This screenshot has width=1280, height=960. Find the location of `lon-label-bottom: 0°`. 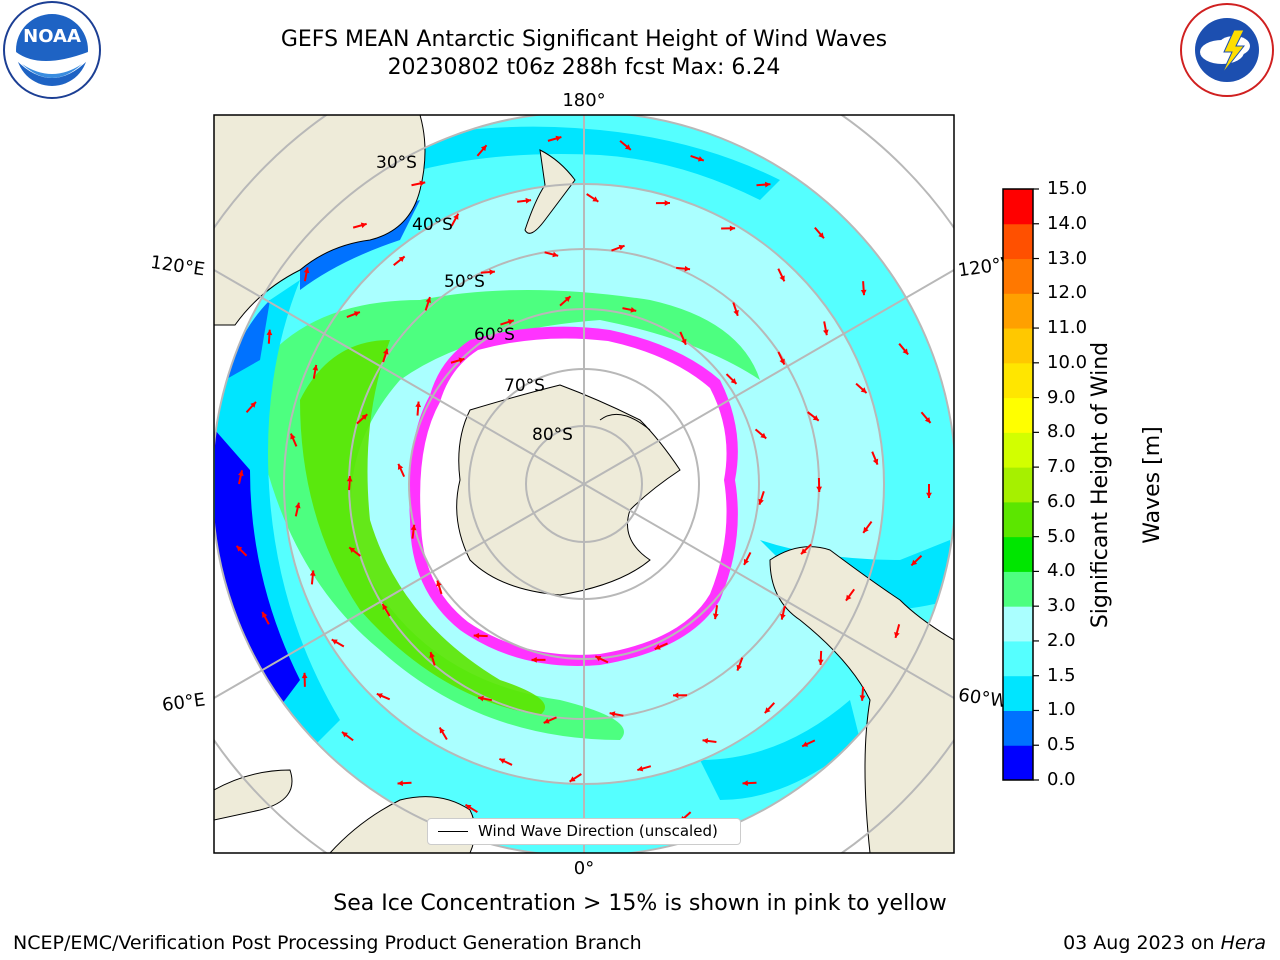

lon-label-bottom: 0° is located at coordinates (584, 868).